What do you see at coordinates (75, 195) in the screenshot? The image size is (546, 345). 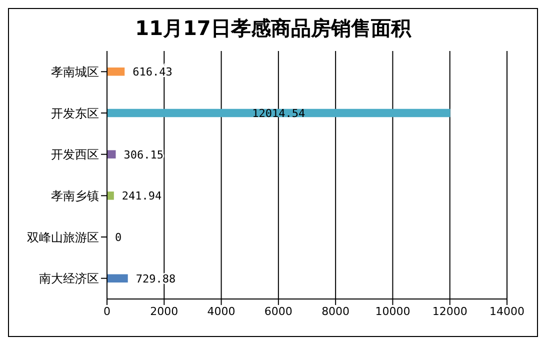 I see `y-tick-label: 孝南乡镇` at bounding box center [75, 195].